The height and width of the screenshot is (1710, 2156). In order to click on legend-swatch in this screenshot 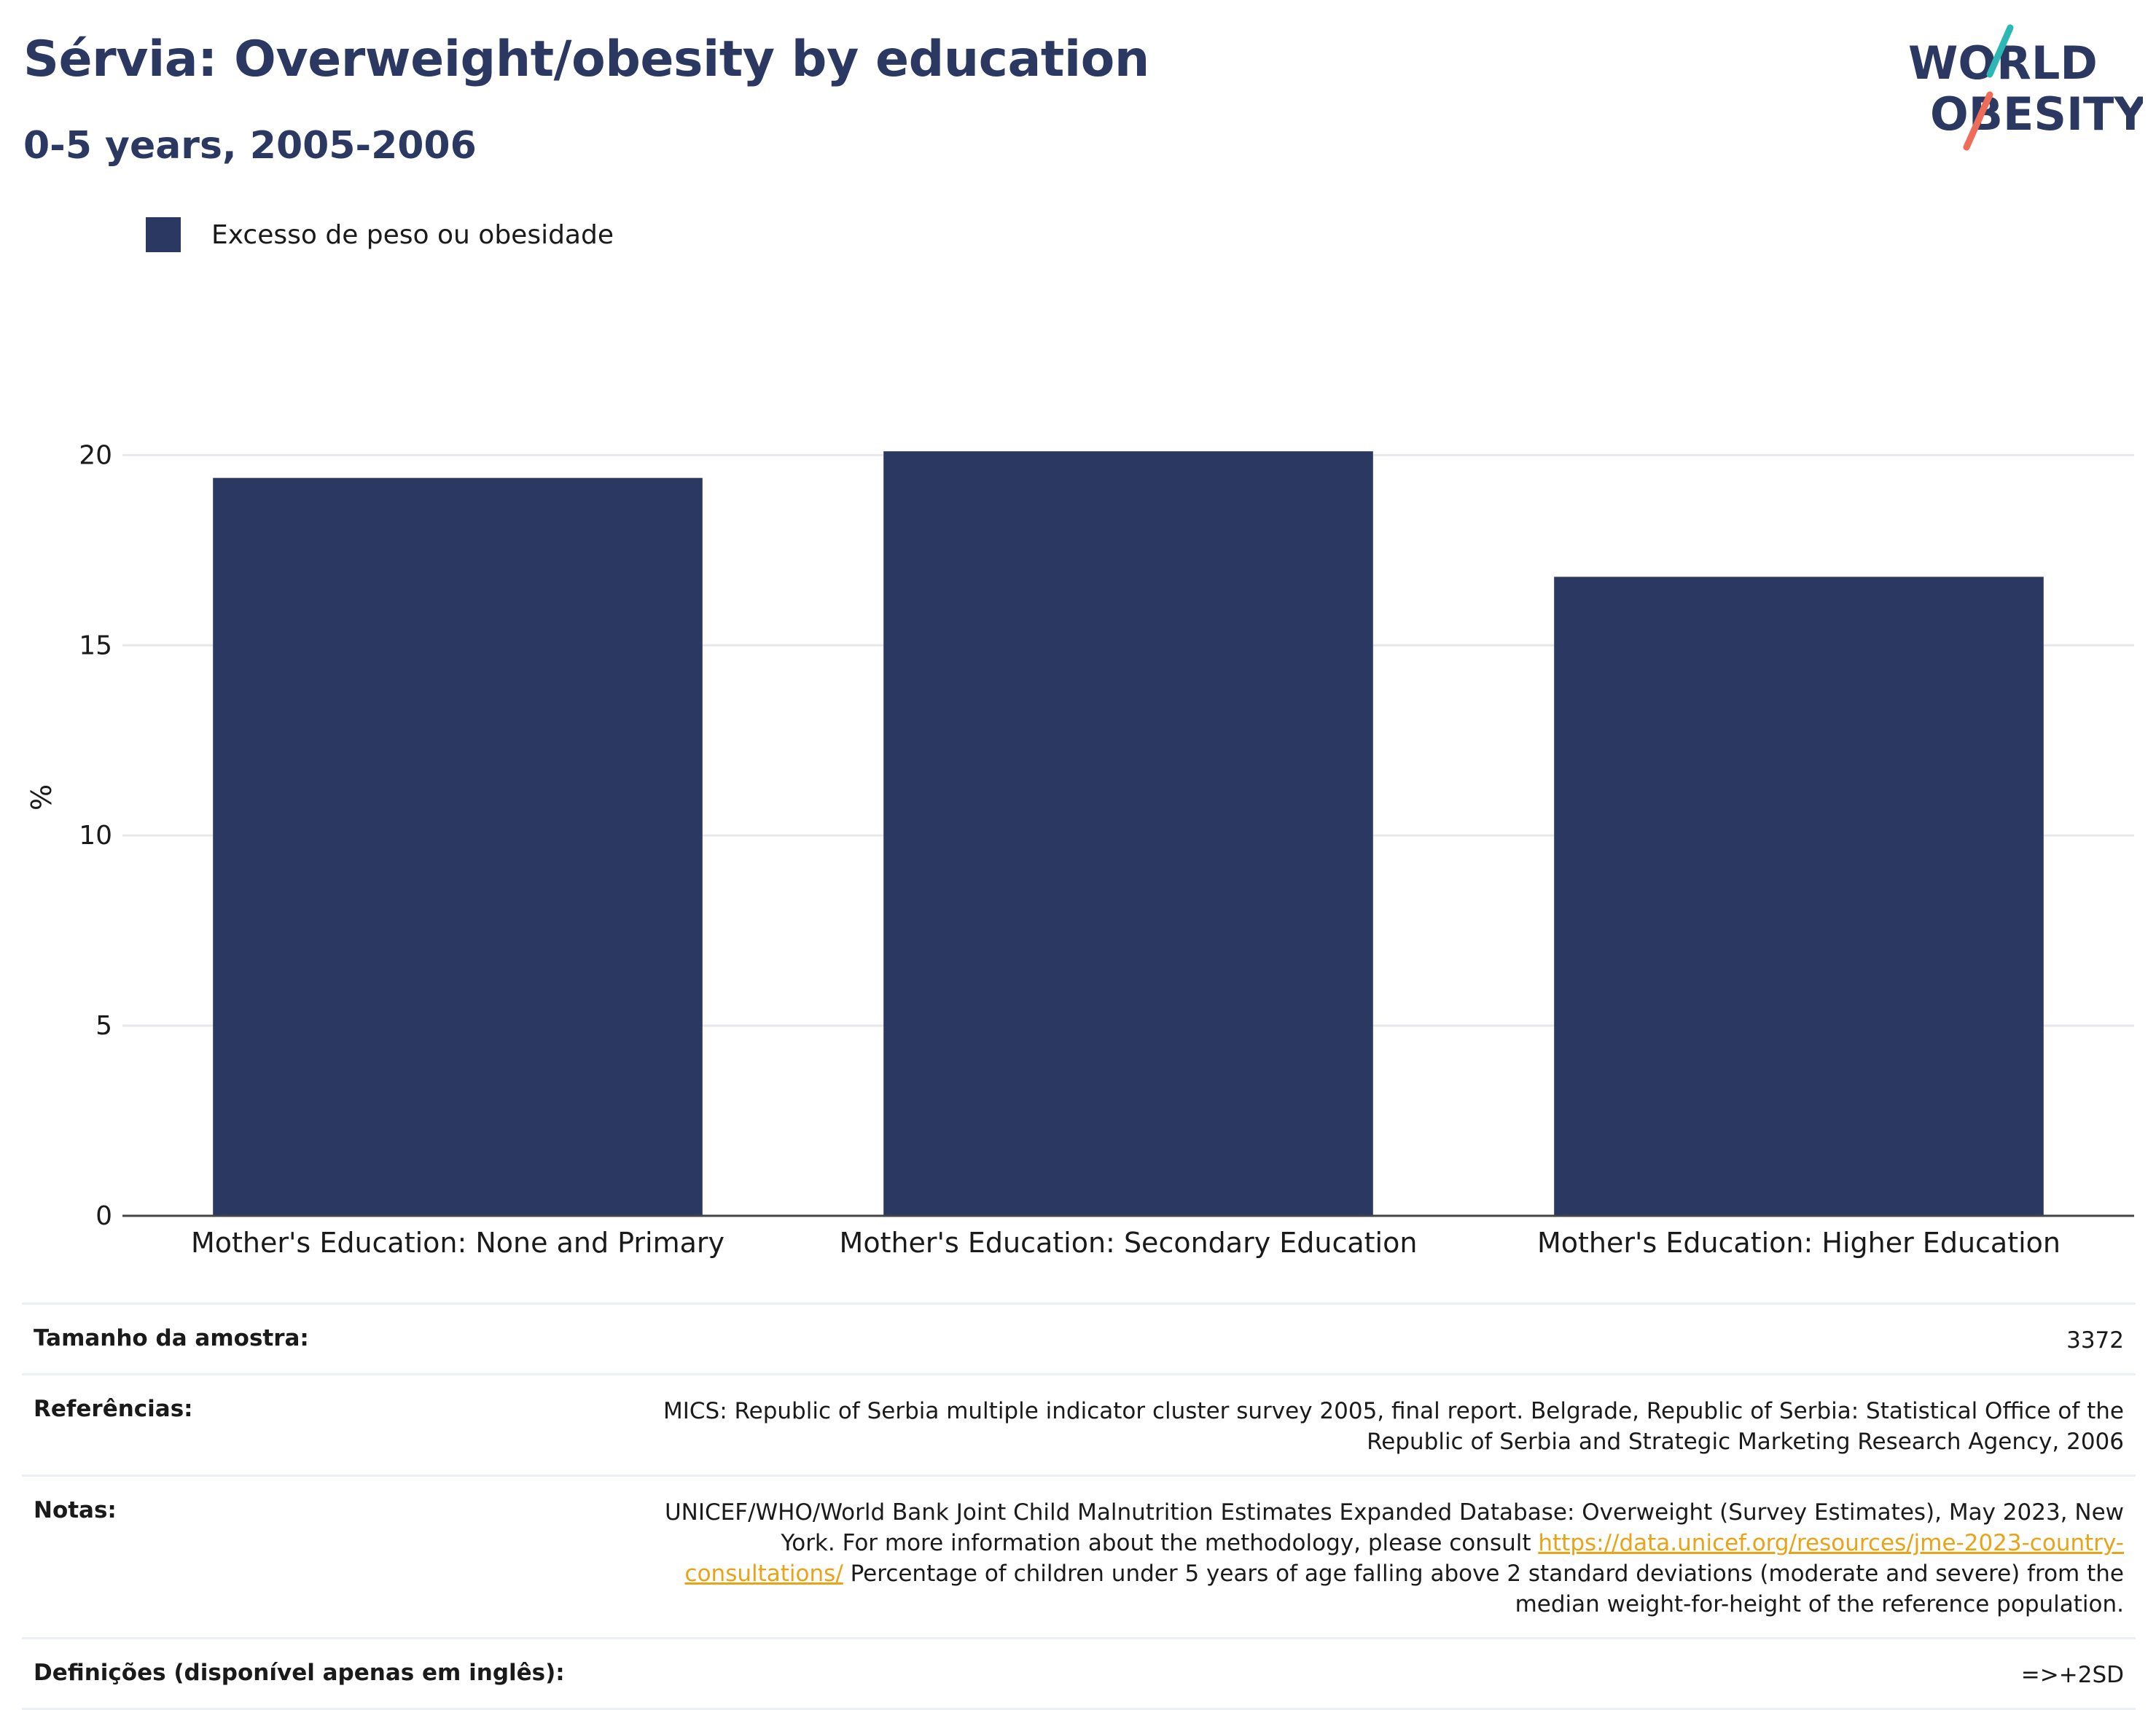, I will do `click(163, 234)`.